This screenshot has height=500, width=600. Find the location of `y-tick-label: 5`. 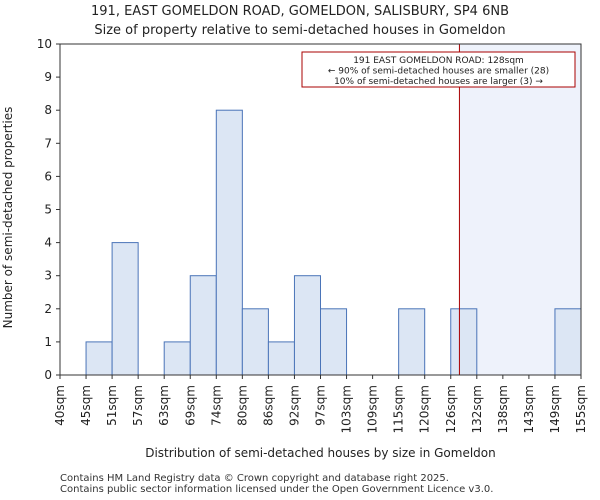

y-tick-label: 5 is located at coordinates (48, 210).